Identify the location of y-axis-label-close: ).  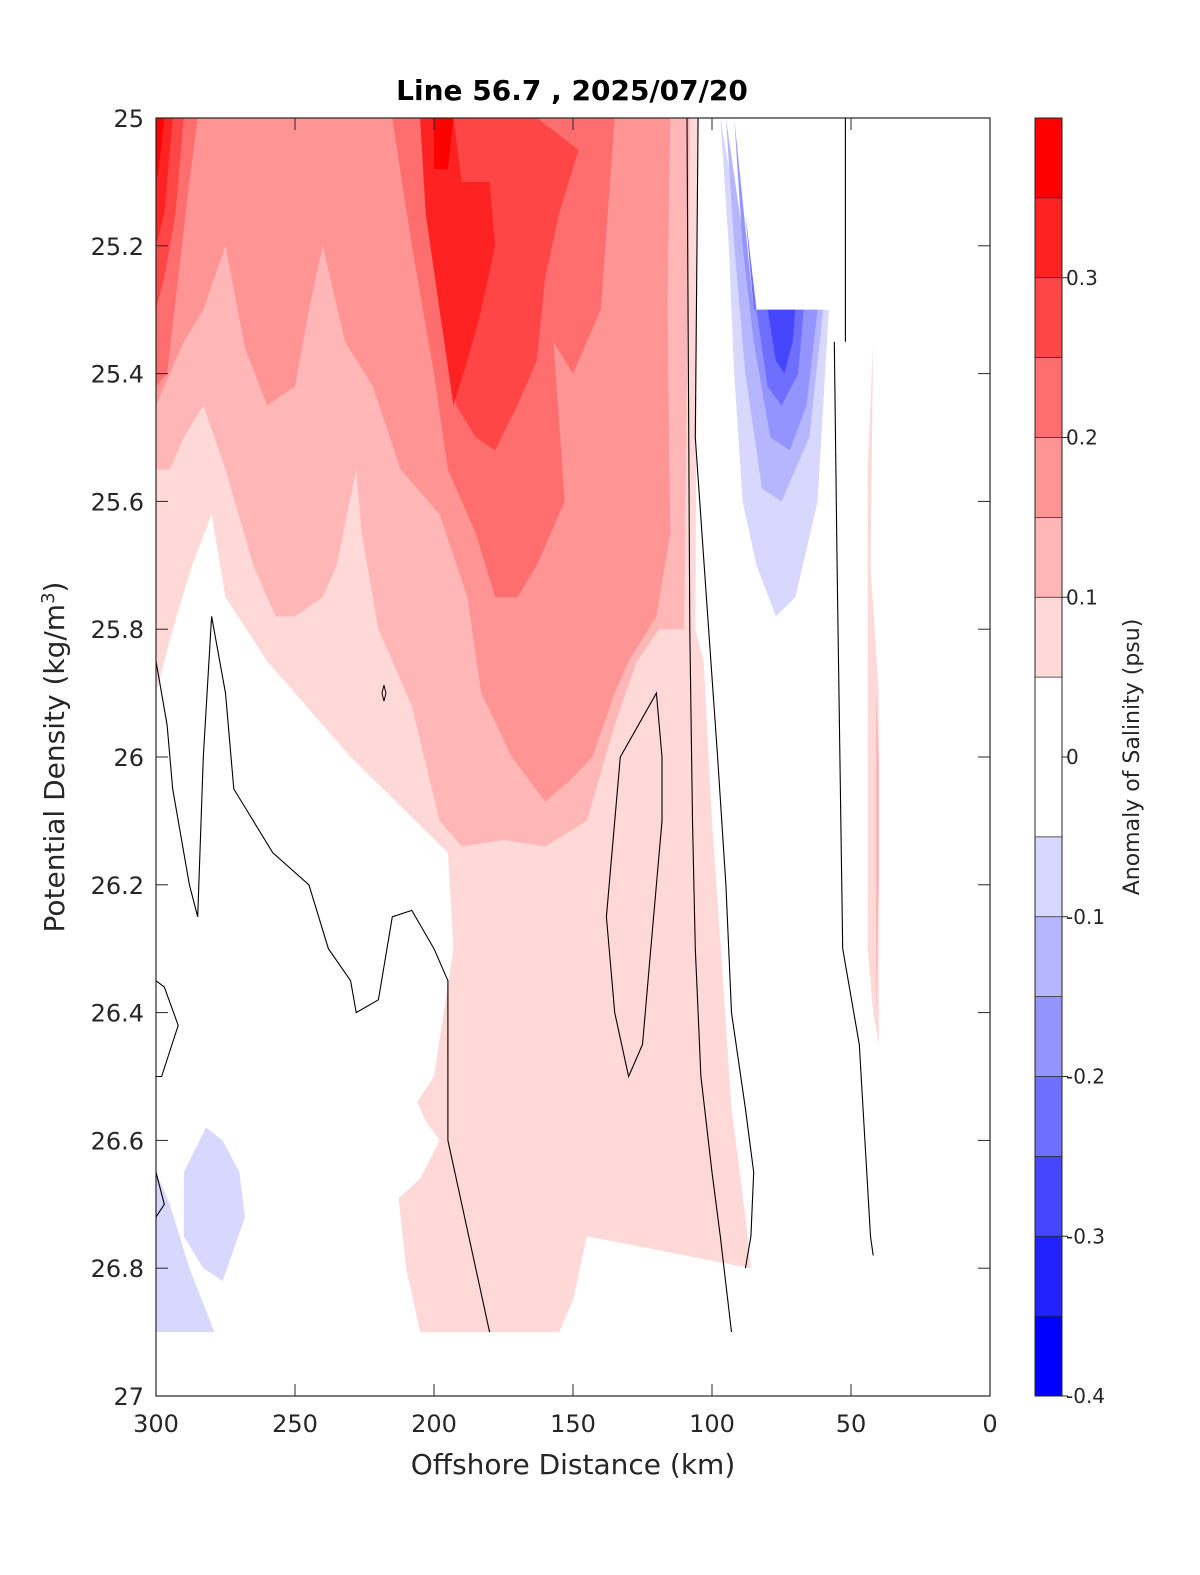
(54, 587).